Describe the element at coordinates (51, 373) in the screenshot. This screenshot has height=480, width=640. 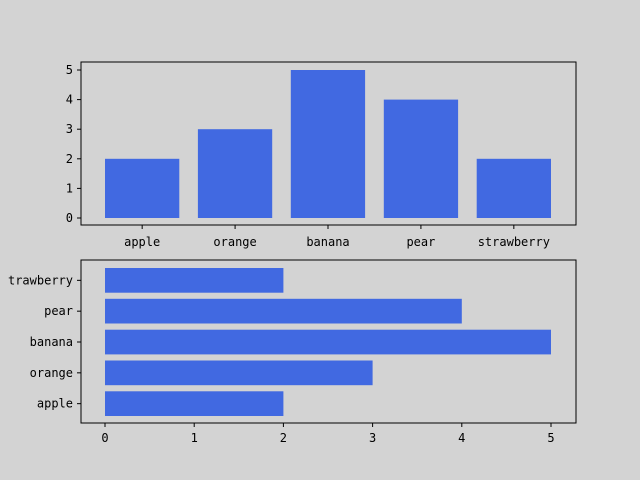
I see `y-tick-label: orange` at that location.